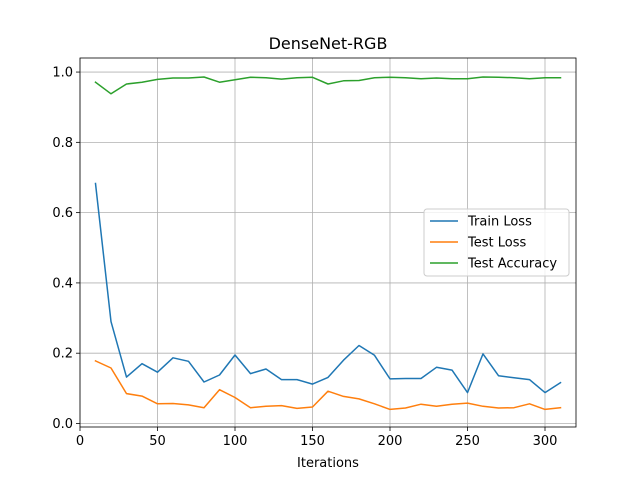  I want to click on y-tick-label: 0.4, so click(62, 283).